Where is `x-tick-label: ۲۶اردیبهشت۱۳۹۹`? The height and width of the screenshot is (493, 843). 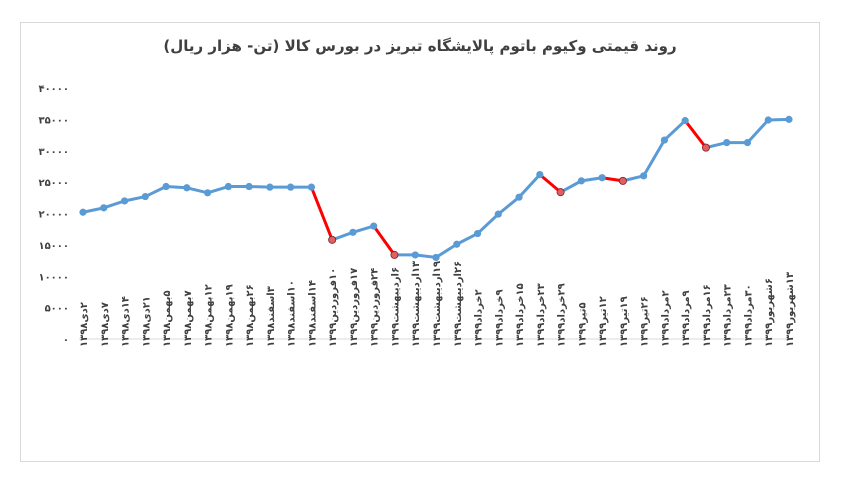 x-tick-label: ۲۶اردیبهشت۱۳۹۹ is located at coordinates (458, 304).